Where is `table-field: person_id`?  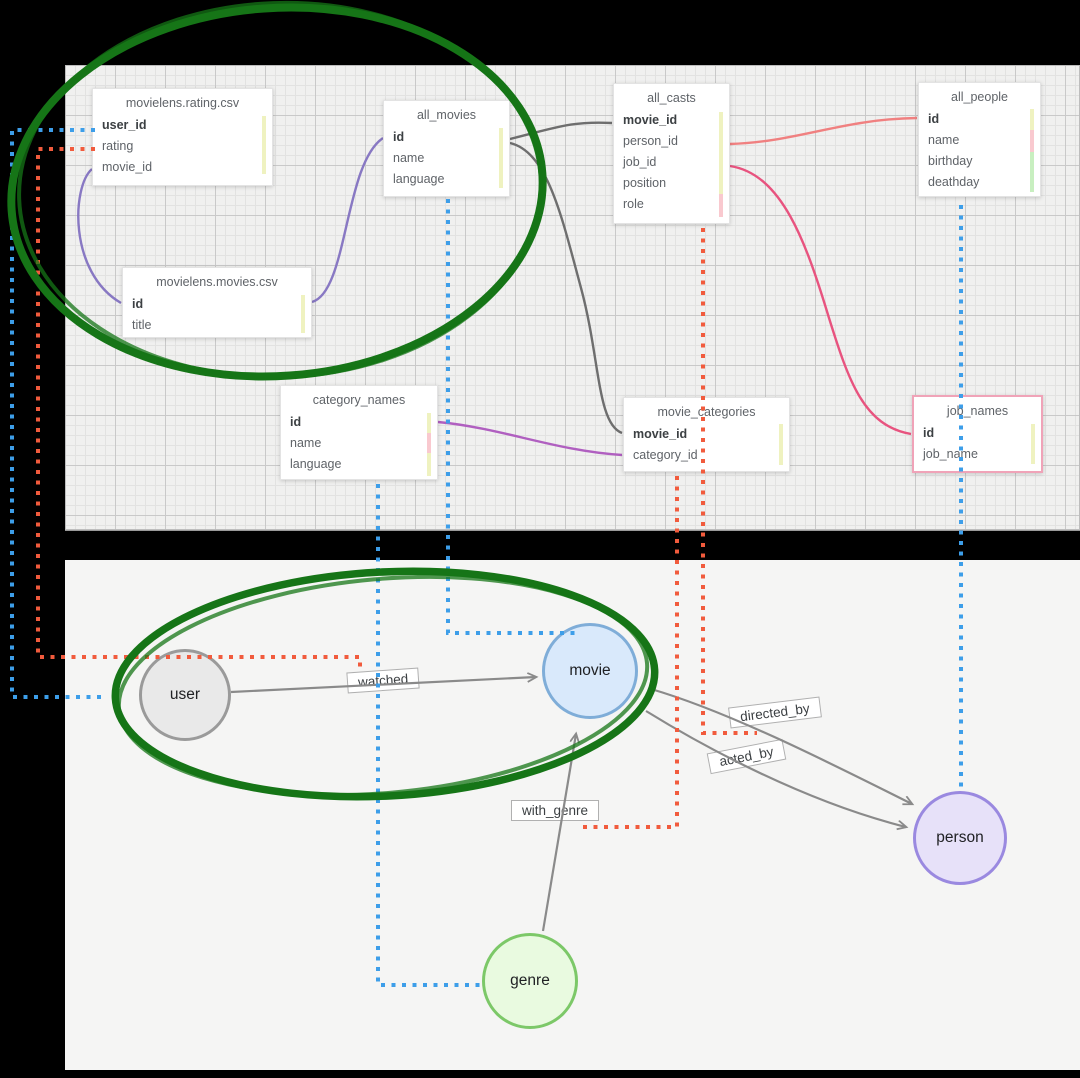
table-field: person_id is located at coordinates (650, 141).